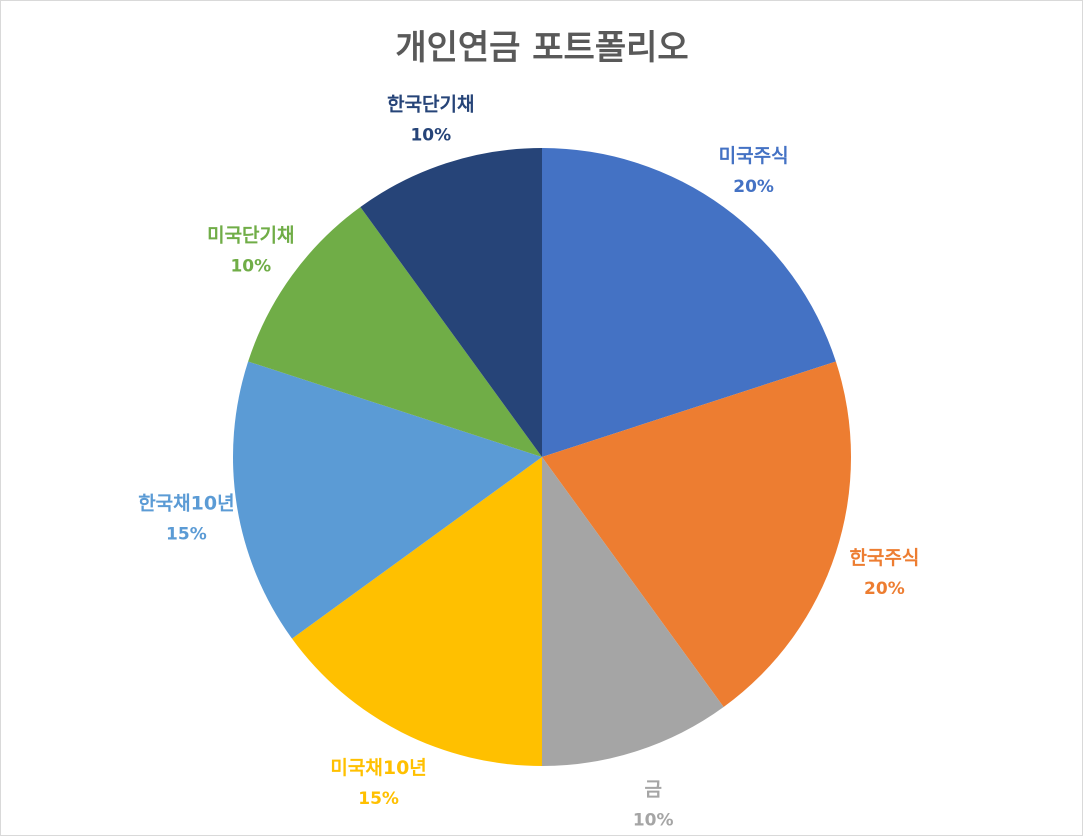 The height and width of the screenshot is (837, 1083). What do you see at coordinates (541, 48) in the screenshot?
I see `chart-title: 개인연금 포트폴리오` at bounding box center [541, 48].